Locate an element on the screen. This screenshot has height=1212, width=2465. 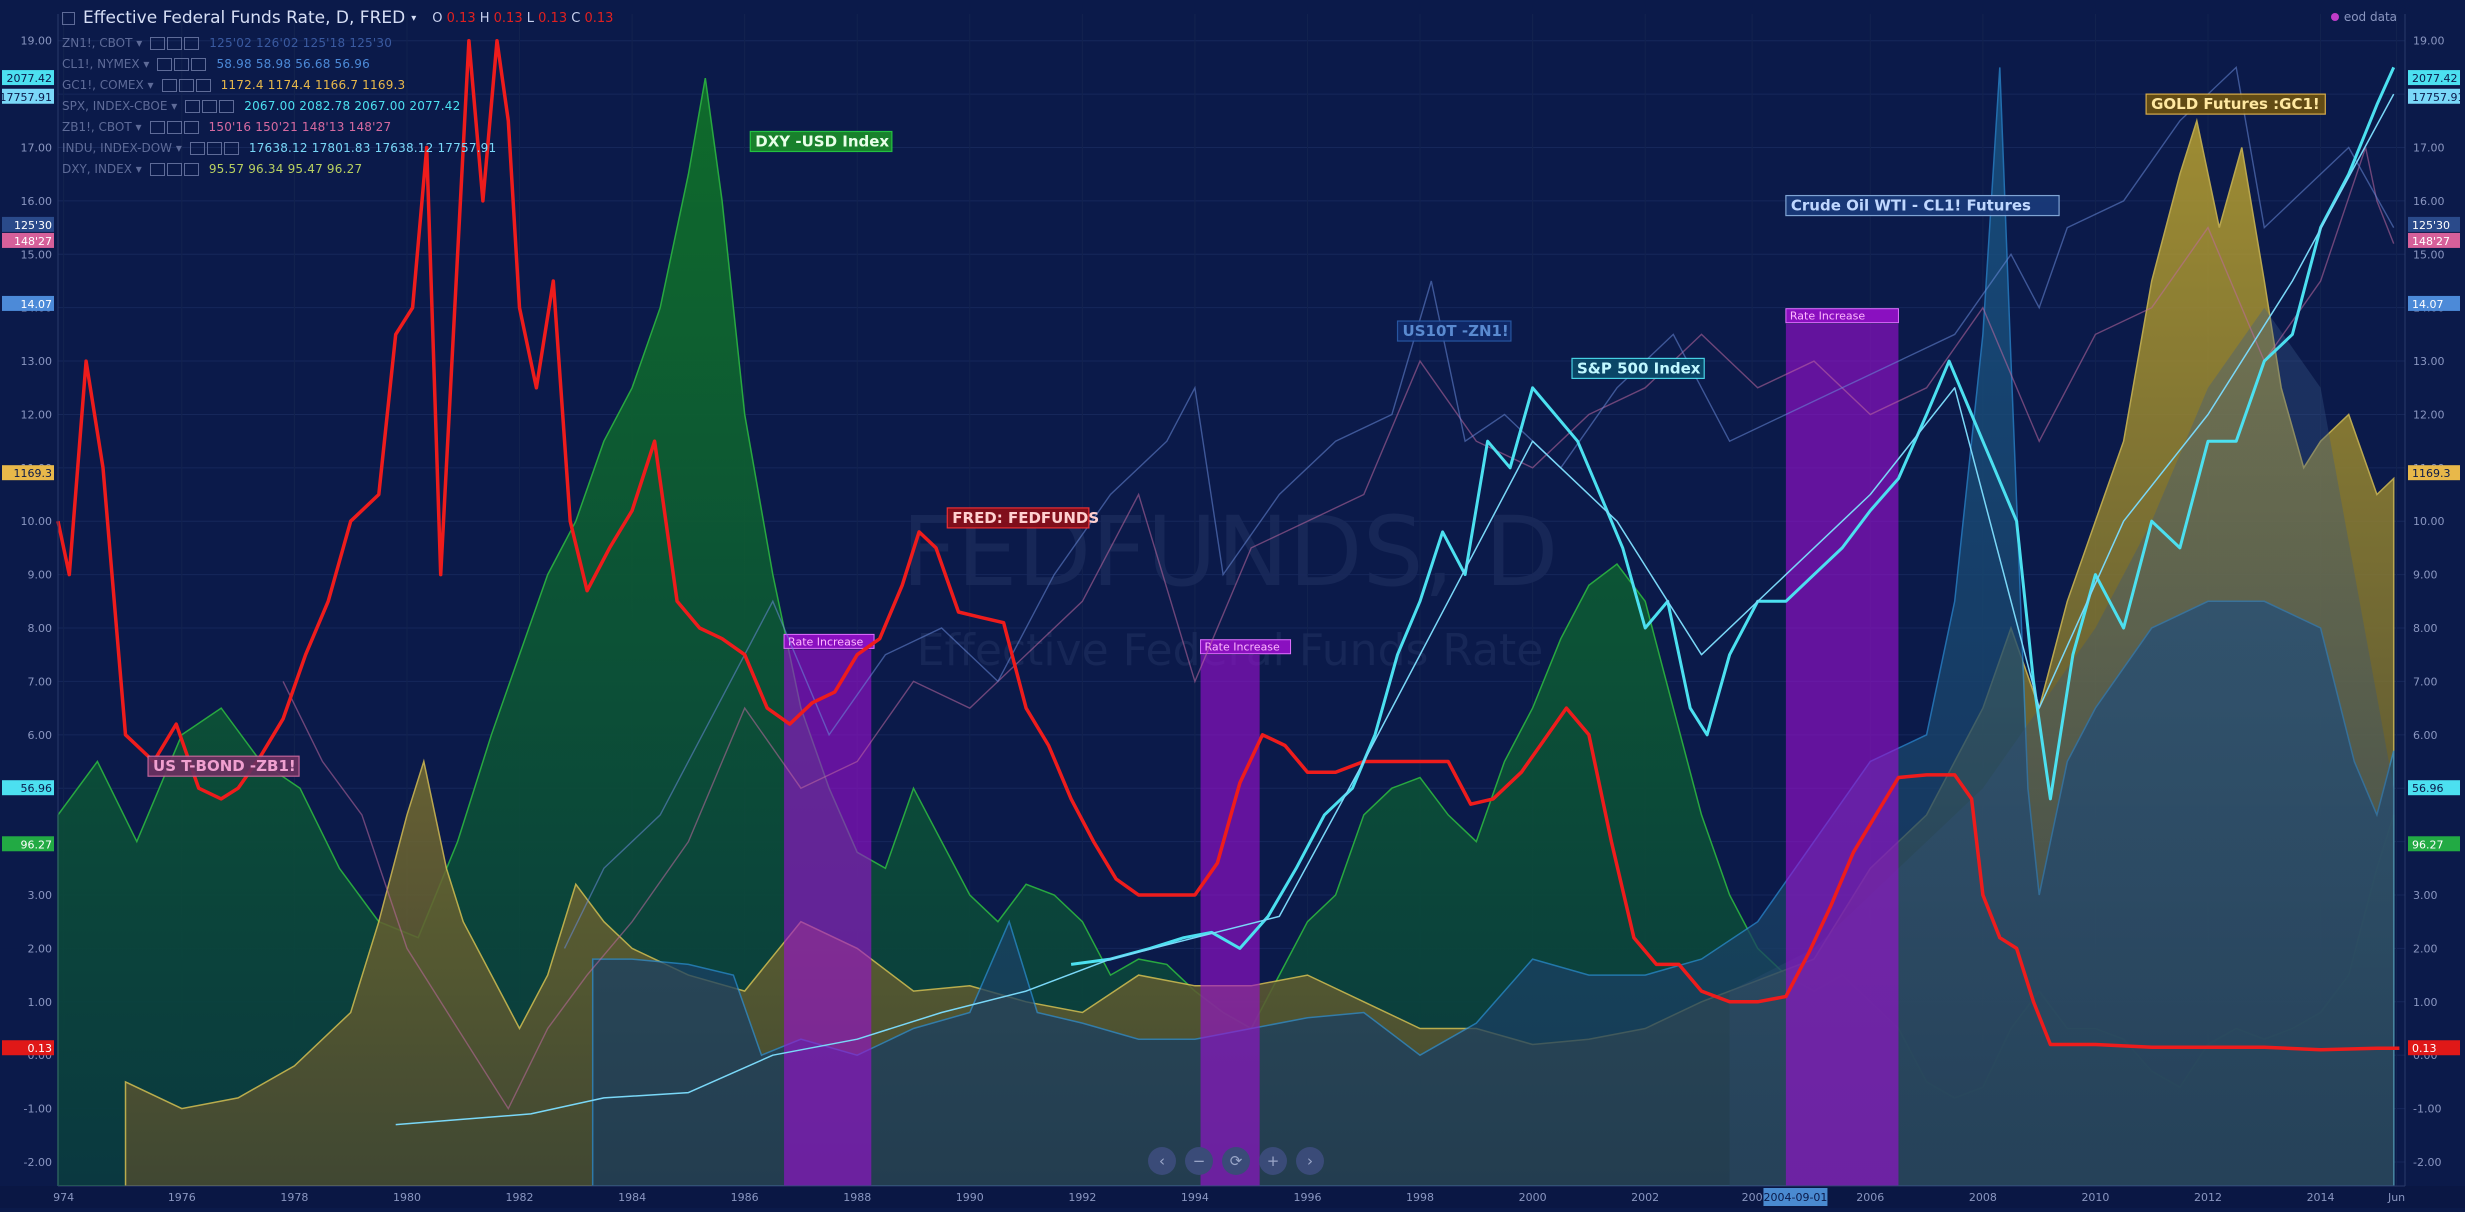
price-badge-left: 148'27 is located at coordinates (28, 240).